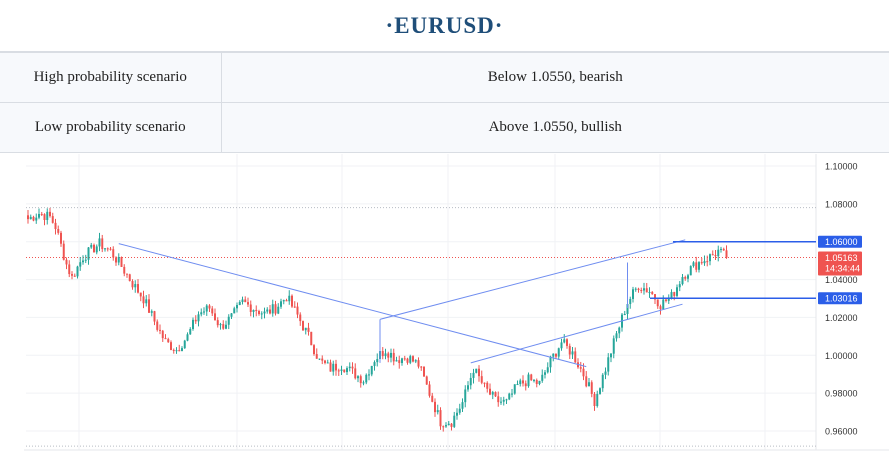  Describe the element at coordinates (555, 77) in the screenshot. I see `scenario-value: Below 1.0550, bearish` at that location.